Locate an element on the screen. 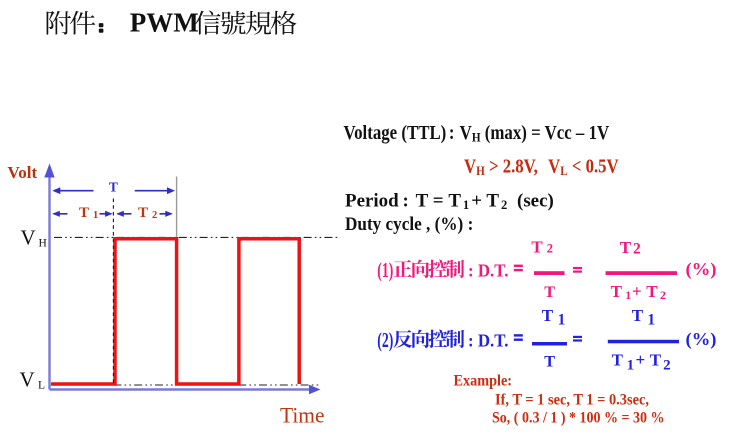 The height and width of the screenshot is (439, 750). svg-text: L is located at coordinates (41, 385).